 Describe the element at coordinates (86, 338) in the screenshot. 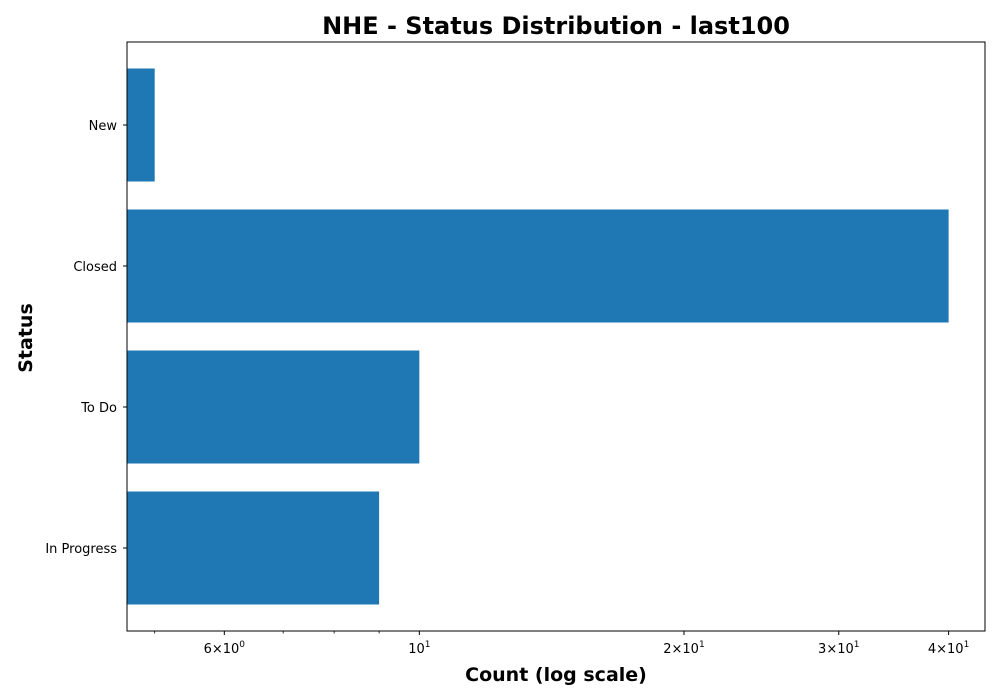

I see `y-axis: In Progress To Do Closed New` at that location.